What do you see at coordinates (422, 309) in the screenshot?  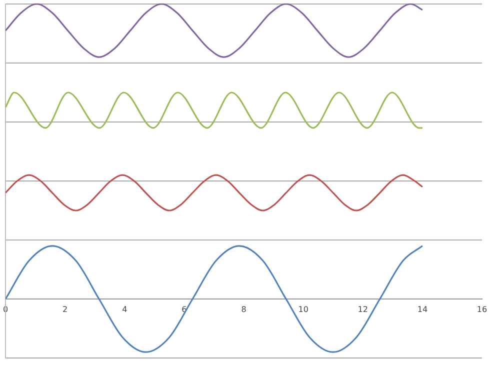 I see `x-tick-label: 14` at bounding box center [422, 309].